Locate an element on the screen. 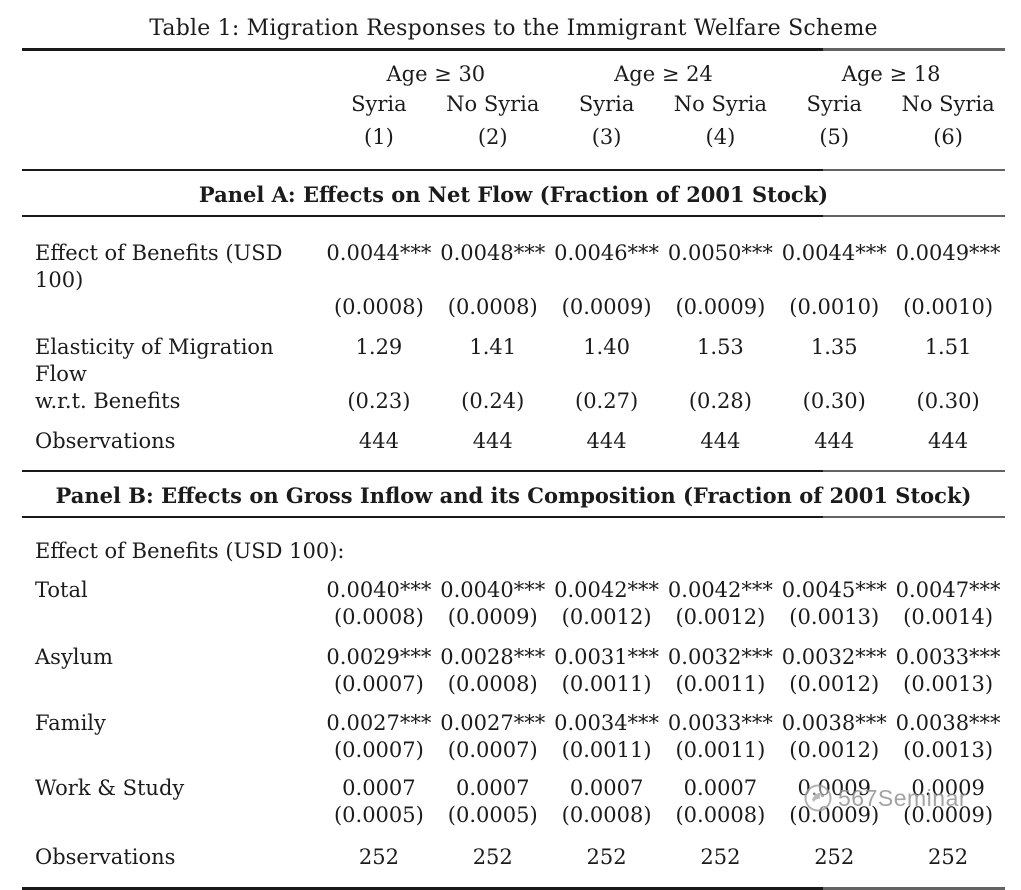 This screenshot has height=890, width=1021. panel-b-section-label: Effect of Benefits (USD 100): is located at coordinates (190, 551).